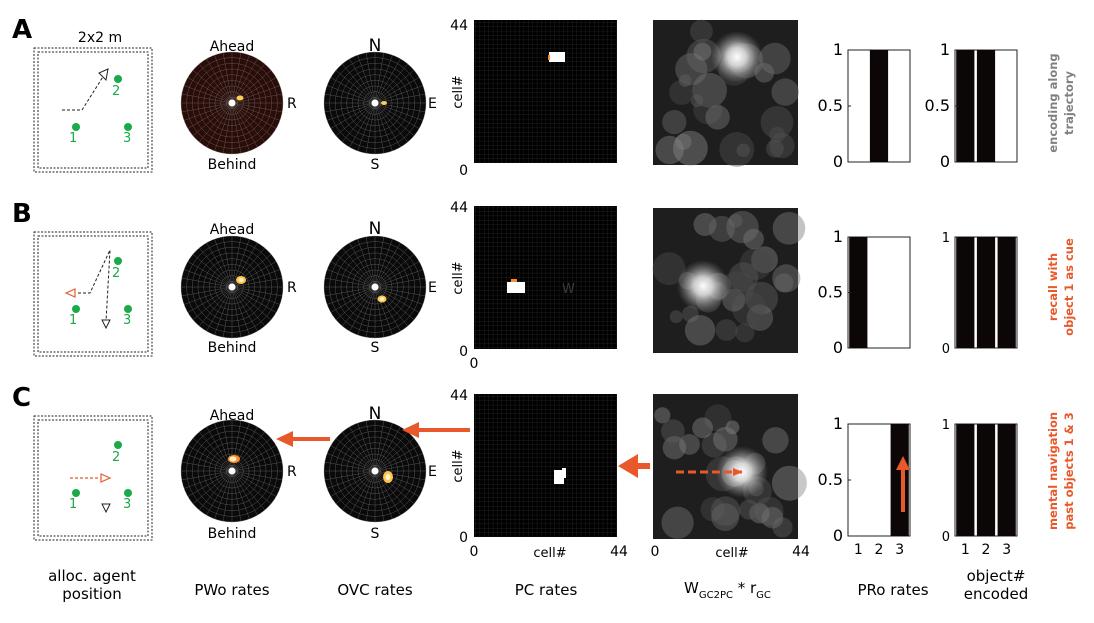 The height and width of the screenshot is (623, 1094). I want to click on bottom-label-gc: WGC2PC * rGC, so click(727, 590).